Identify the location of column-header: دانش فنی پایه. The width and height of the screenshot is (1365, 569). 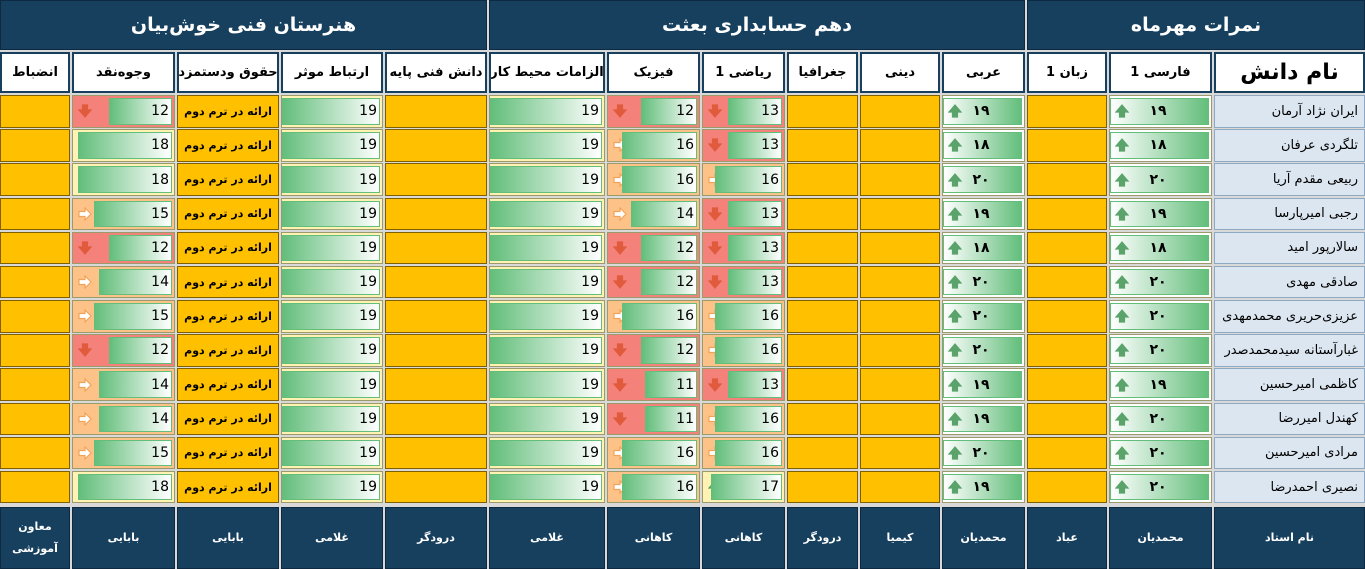
(436, 72).